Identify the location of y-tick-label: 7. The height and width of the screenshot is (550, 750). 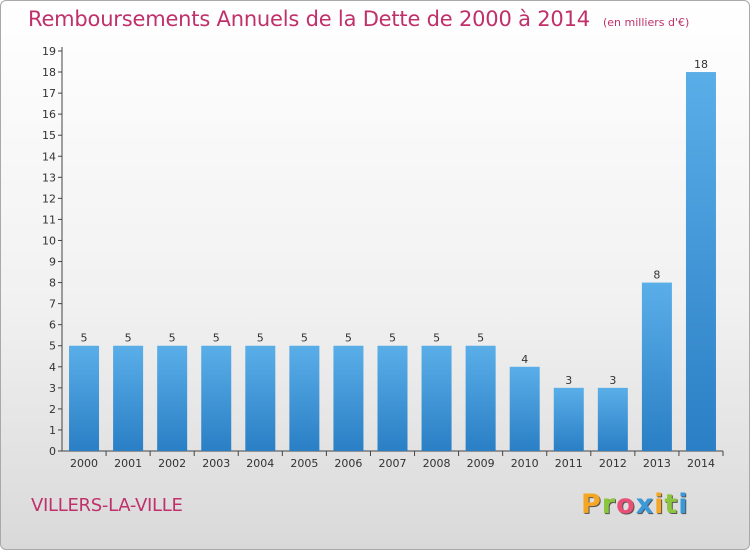
(52, 304).